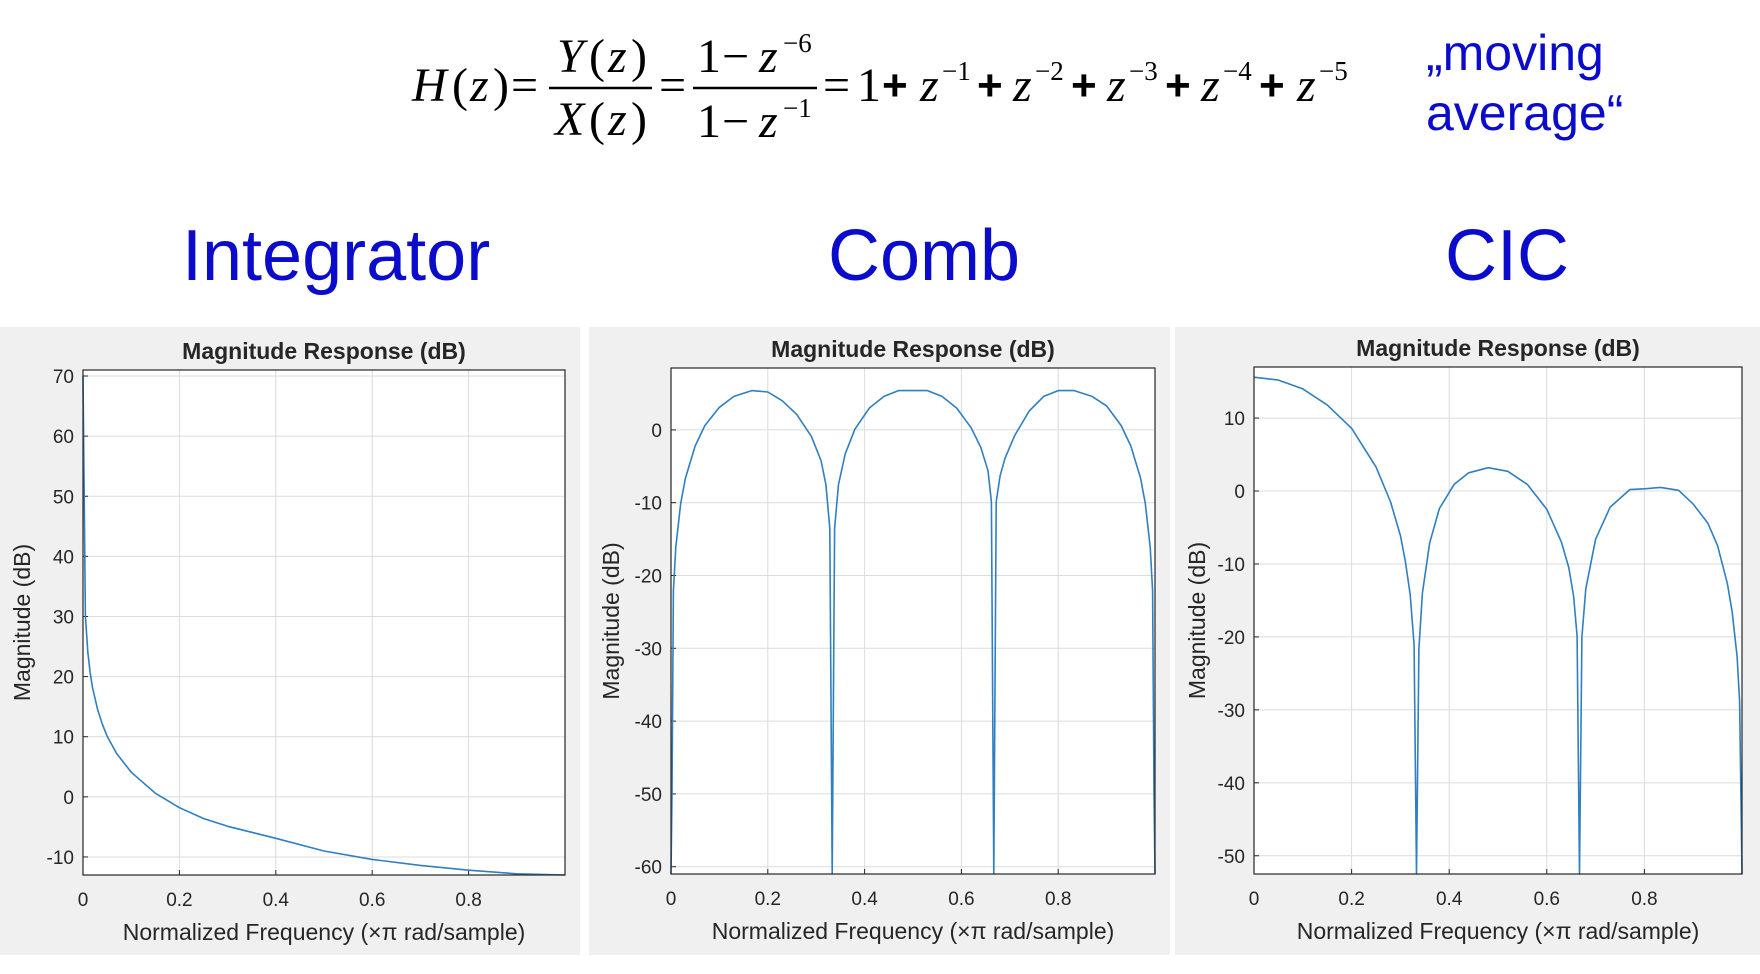 Image resolution: width=1760 pixels, height=974 pixels. Describe the element at coordinates (1022, 85) in the screenshot. I see `eq-term-2-z: z` at that location.